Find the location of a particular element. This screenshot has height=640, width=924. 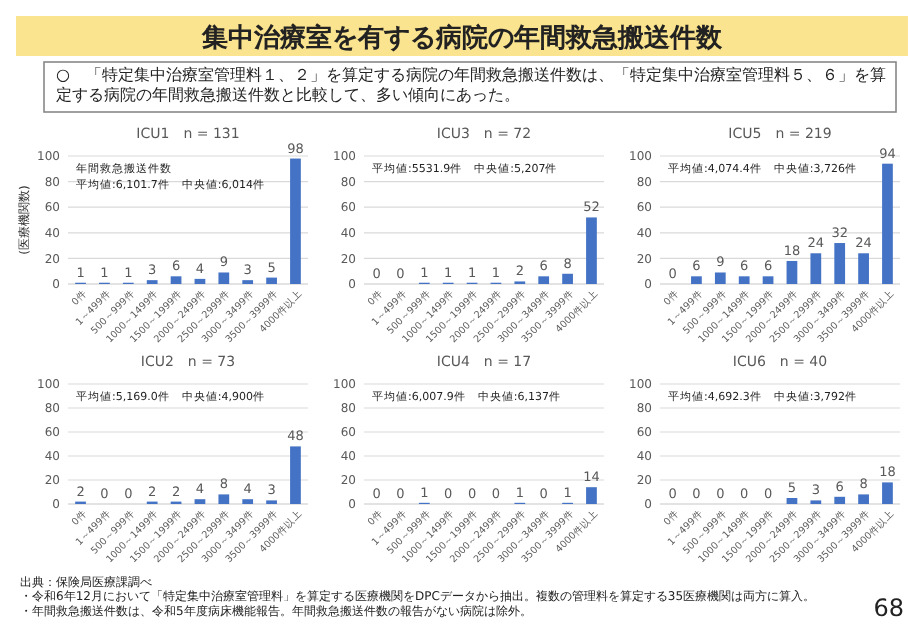

text: 68 is located at coordinates (888, 608).